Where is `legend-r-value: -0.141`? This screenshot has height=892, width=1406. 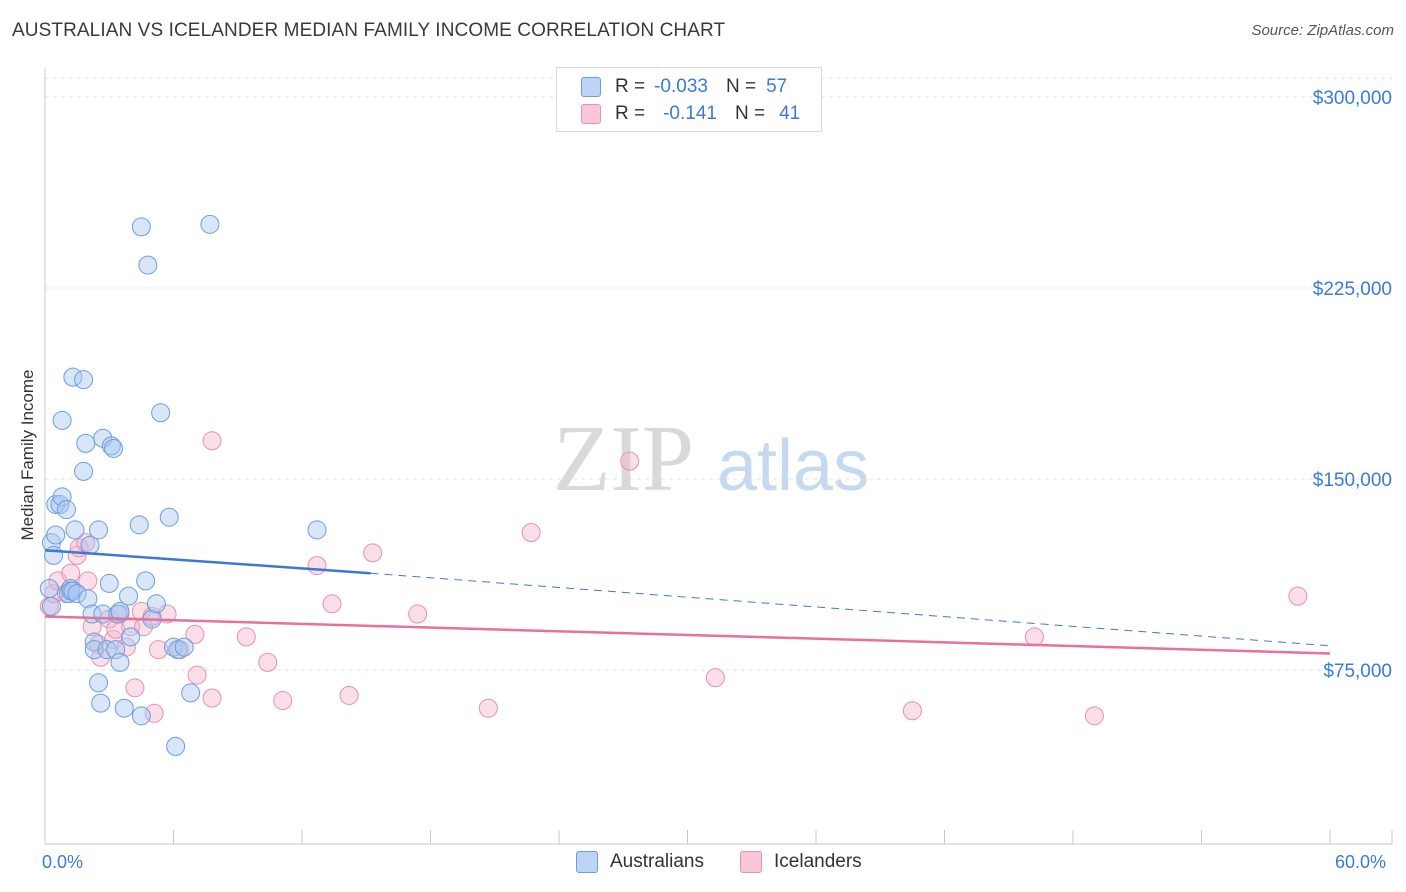 legend-r-value: -0.141 is located at coordinates (690, 113).